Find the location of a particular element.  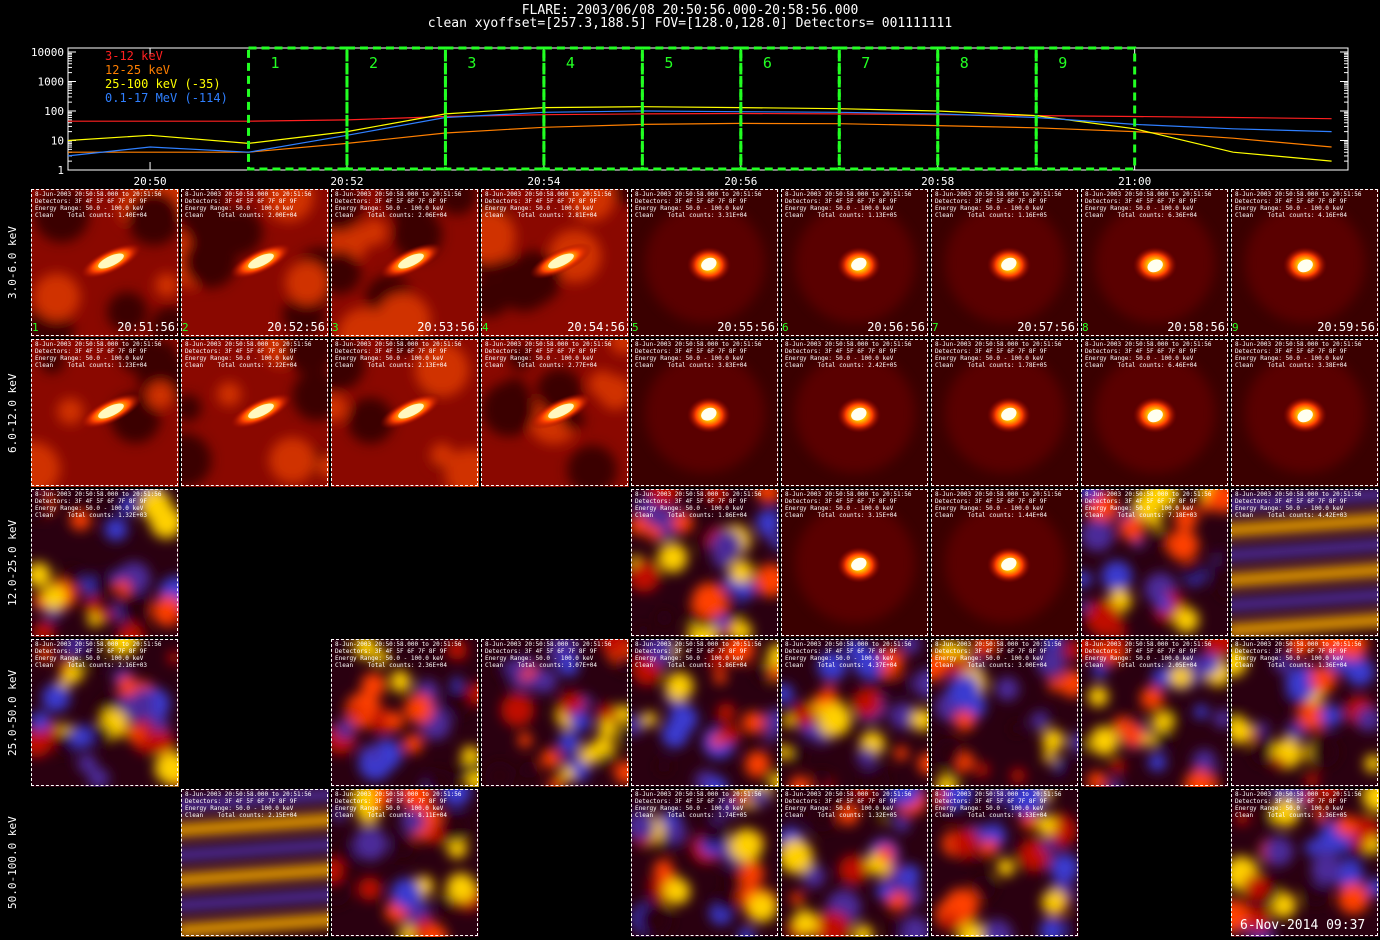

y-tick-label: 10000 is located at coordinates (47, 52).